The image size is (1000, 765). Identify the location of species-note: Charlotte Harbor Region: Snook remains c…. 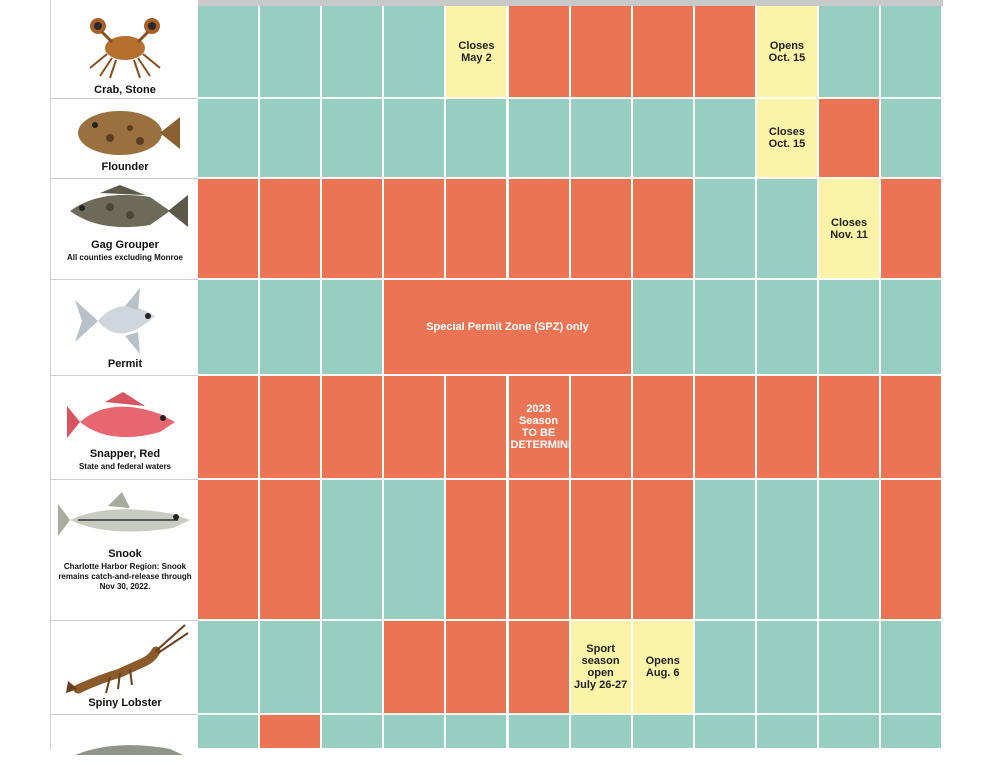
(125, 576).